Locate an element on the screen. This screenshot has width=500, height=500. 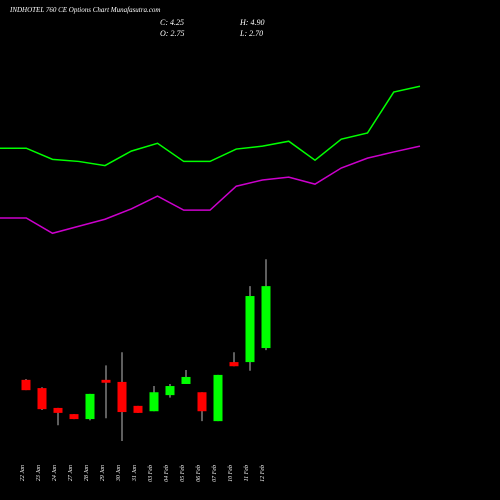
indicator-line is located at coordinates (210, 126).